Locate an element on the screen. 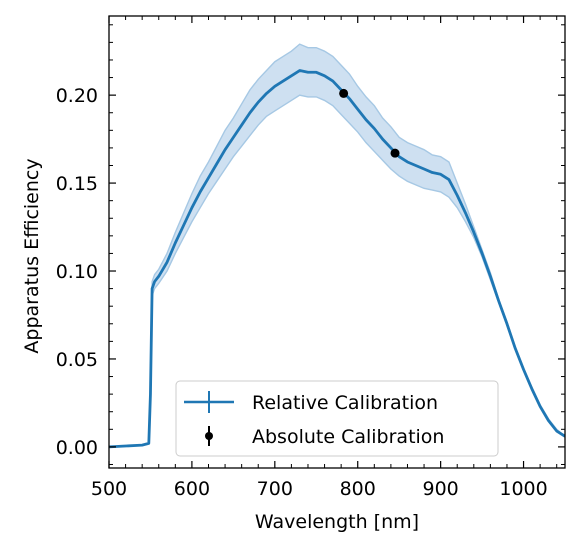 This screenshot has width=582, height=549. legend-entry-relative: Relative Calibration is located at coordinates (311, 402).